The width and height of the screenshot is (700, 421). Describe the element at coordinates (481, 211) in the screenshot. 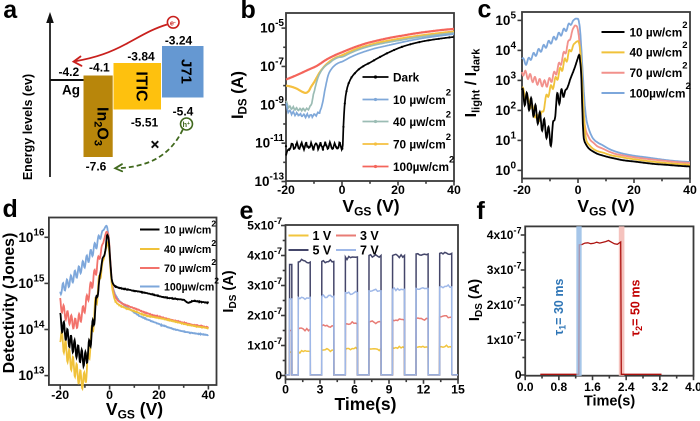

I see `svg-text: f` at that location.